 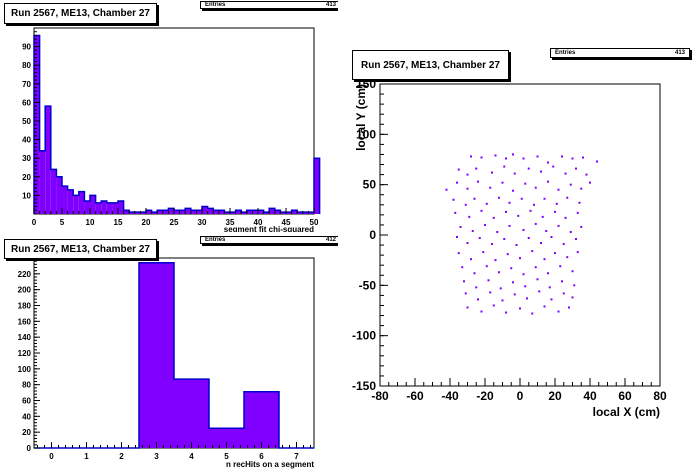 I want to click on chi2-xtick-label: 20, so click(x=146, y=222).